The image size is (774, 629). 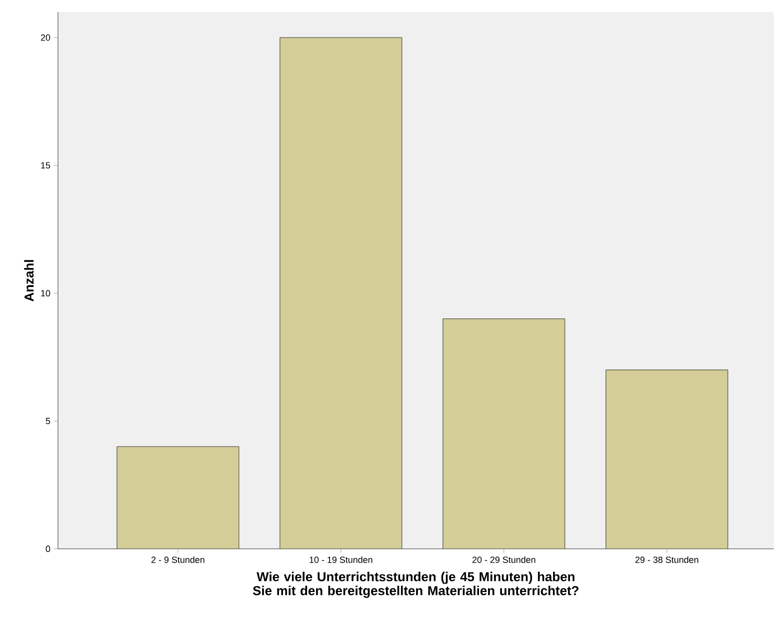 What do you see at coordinates (45, 165) in the screenshot?
I see `y-tick-label: 15` at bounding box center [45, 165].